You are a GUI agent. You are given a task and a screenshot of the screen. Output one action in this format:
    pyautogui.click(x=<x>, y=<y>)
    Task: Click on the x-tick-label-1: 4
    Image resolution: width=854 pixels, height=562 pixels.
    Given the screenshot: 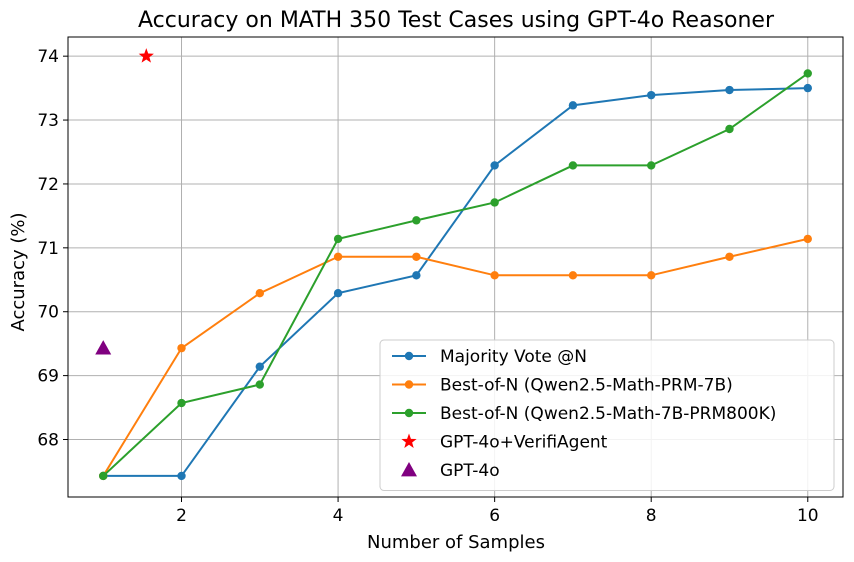 What is the action you would take?
    pyautogui.click(x=338, y=516)
    